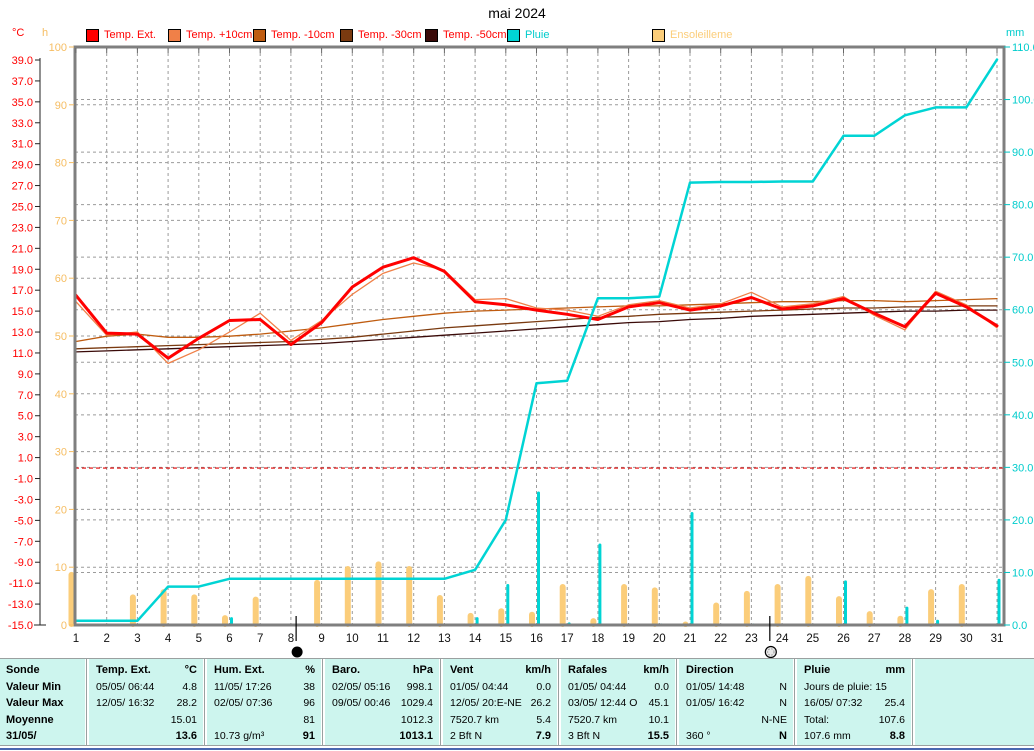 This screenshot has width=1034, height=751. Describe the element at coordinates (536, 331) in the screenshot. I see `series-temp-50cm` at that location.